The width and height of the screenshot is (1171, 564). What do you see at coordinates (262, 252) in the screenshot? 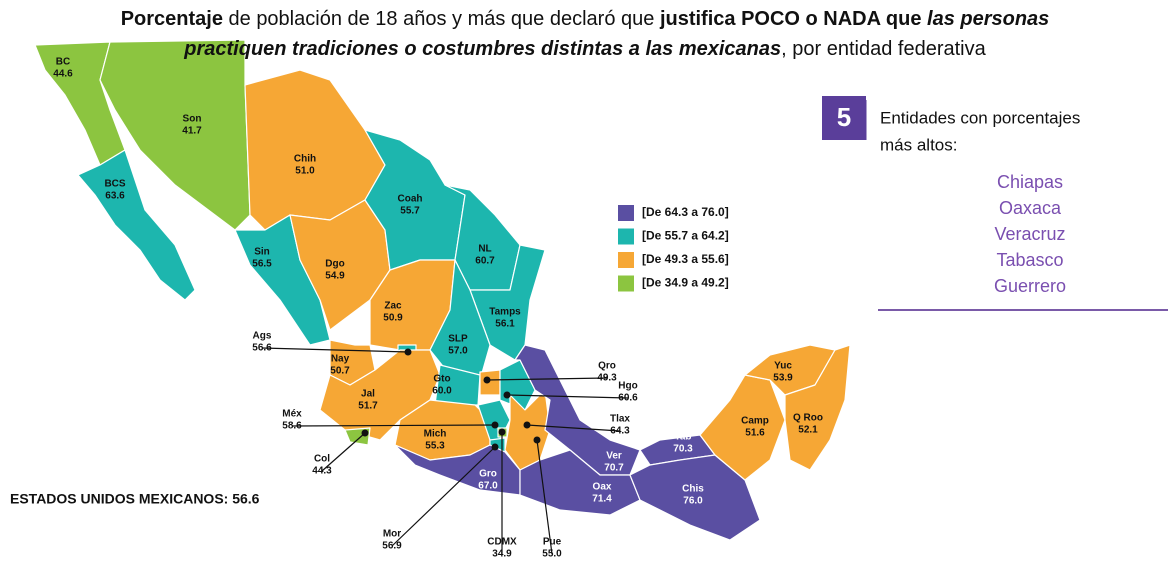
I see `state-name: Sin` at bounding box center [262, 252].